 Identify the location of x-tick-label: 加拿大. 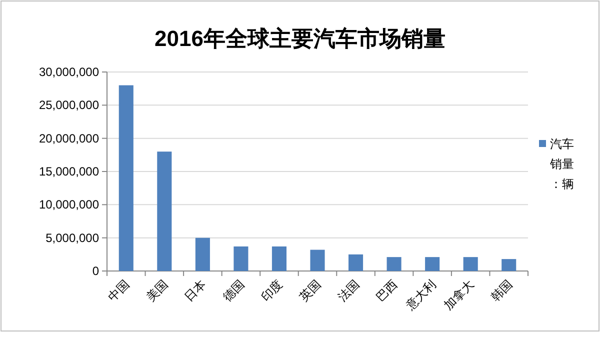
(459, 295).